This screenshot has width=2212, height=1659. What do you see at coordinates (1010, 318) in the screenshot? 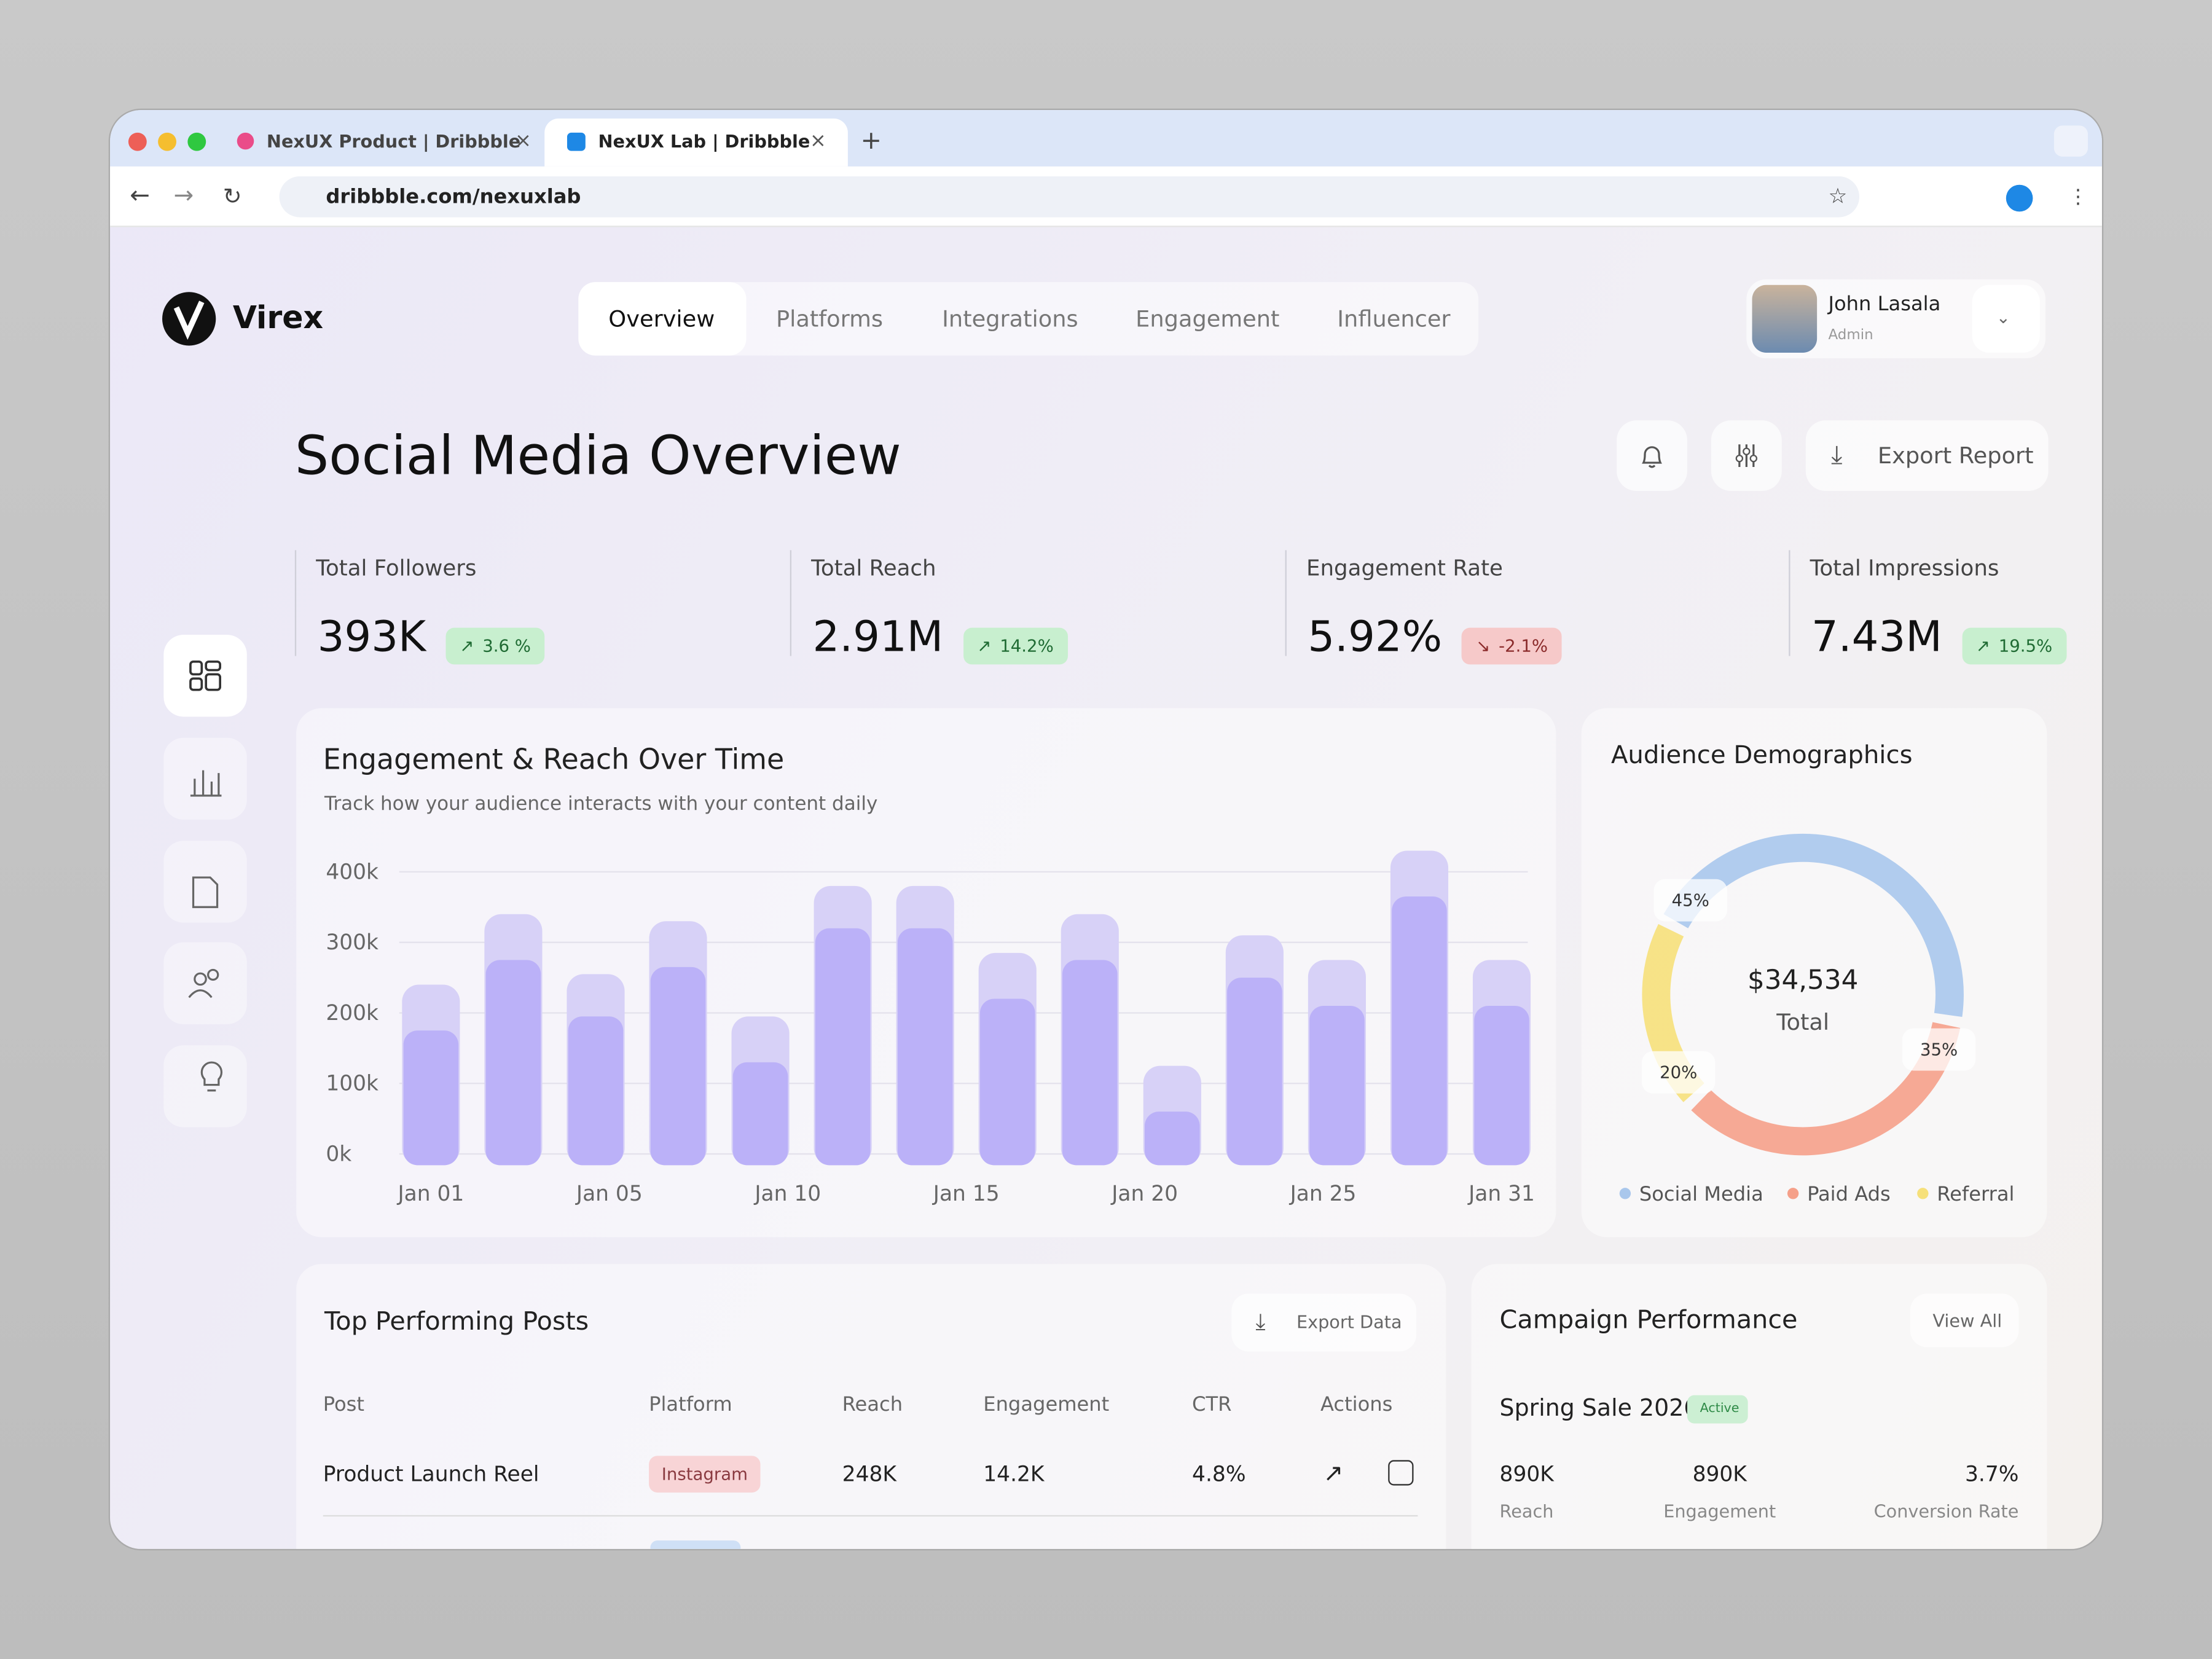
I see `nav-item: Integrations` at bounding box center [1010, 318].